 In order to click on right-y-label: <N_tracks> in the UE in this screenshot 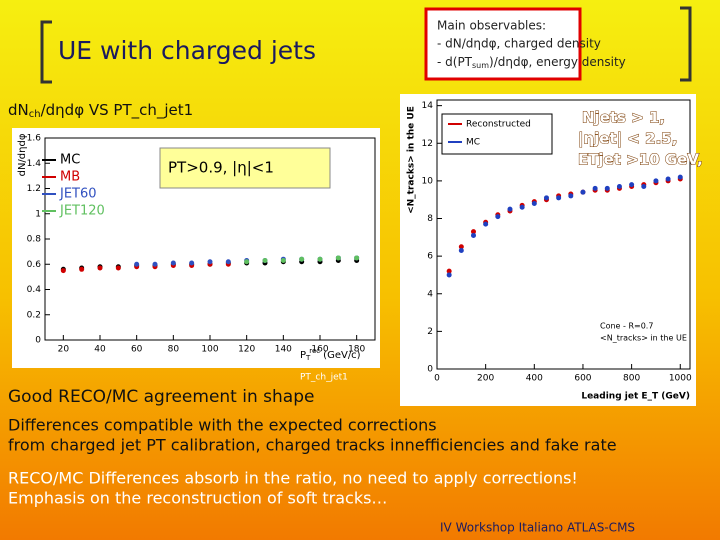, I will do `click(412, 160)`.